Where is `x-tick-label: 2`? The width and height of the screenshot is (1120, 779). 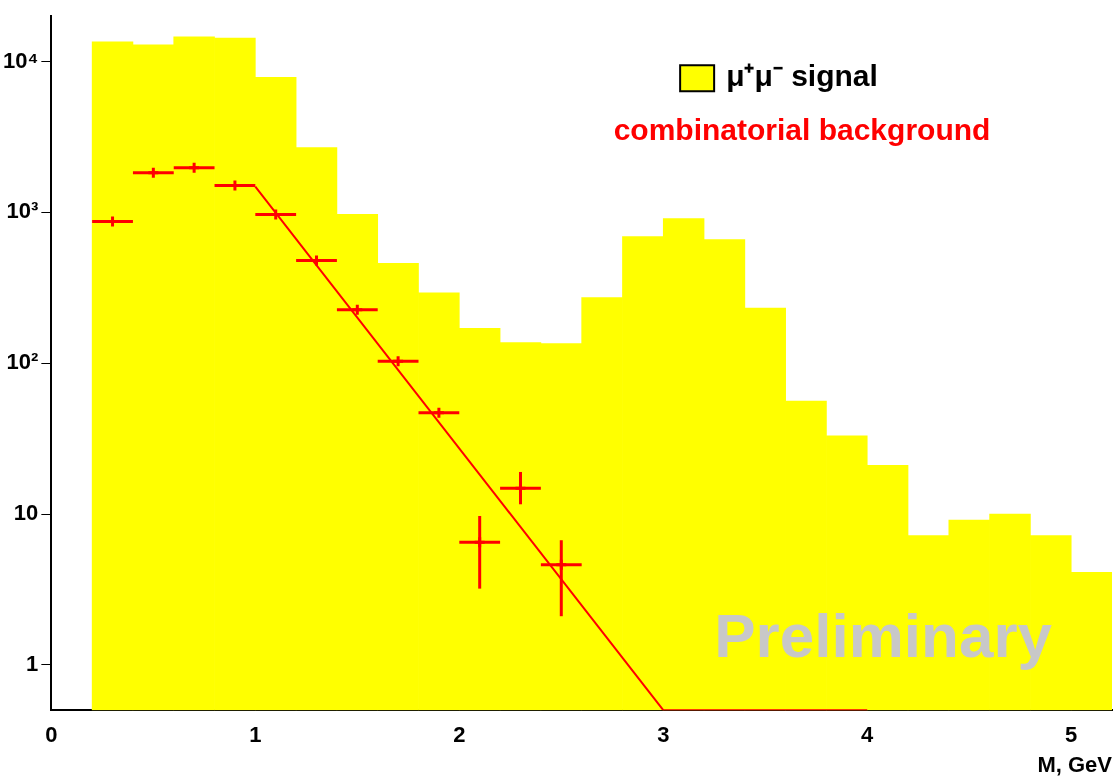 x-tick-label: 2 is located at coordinates (459, 735).